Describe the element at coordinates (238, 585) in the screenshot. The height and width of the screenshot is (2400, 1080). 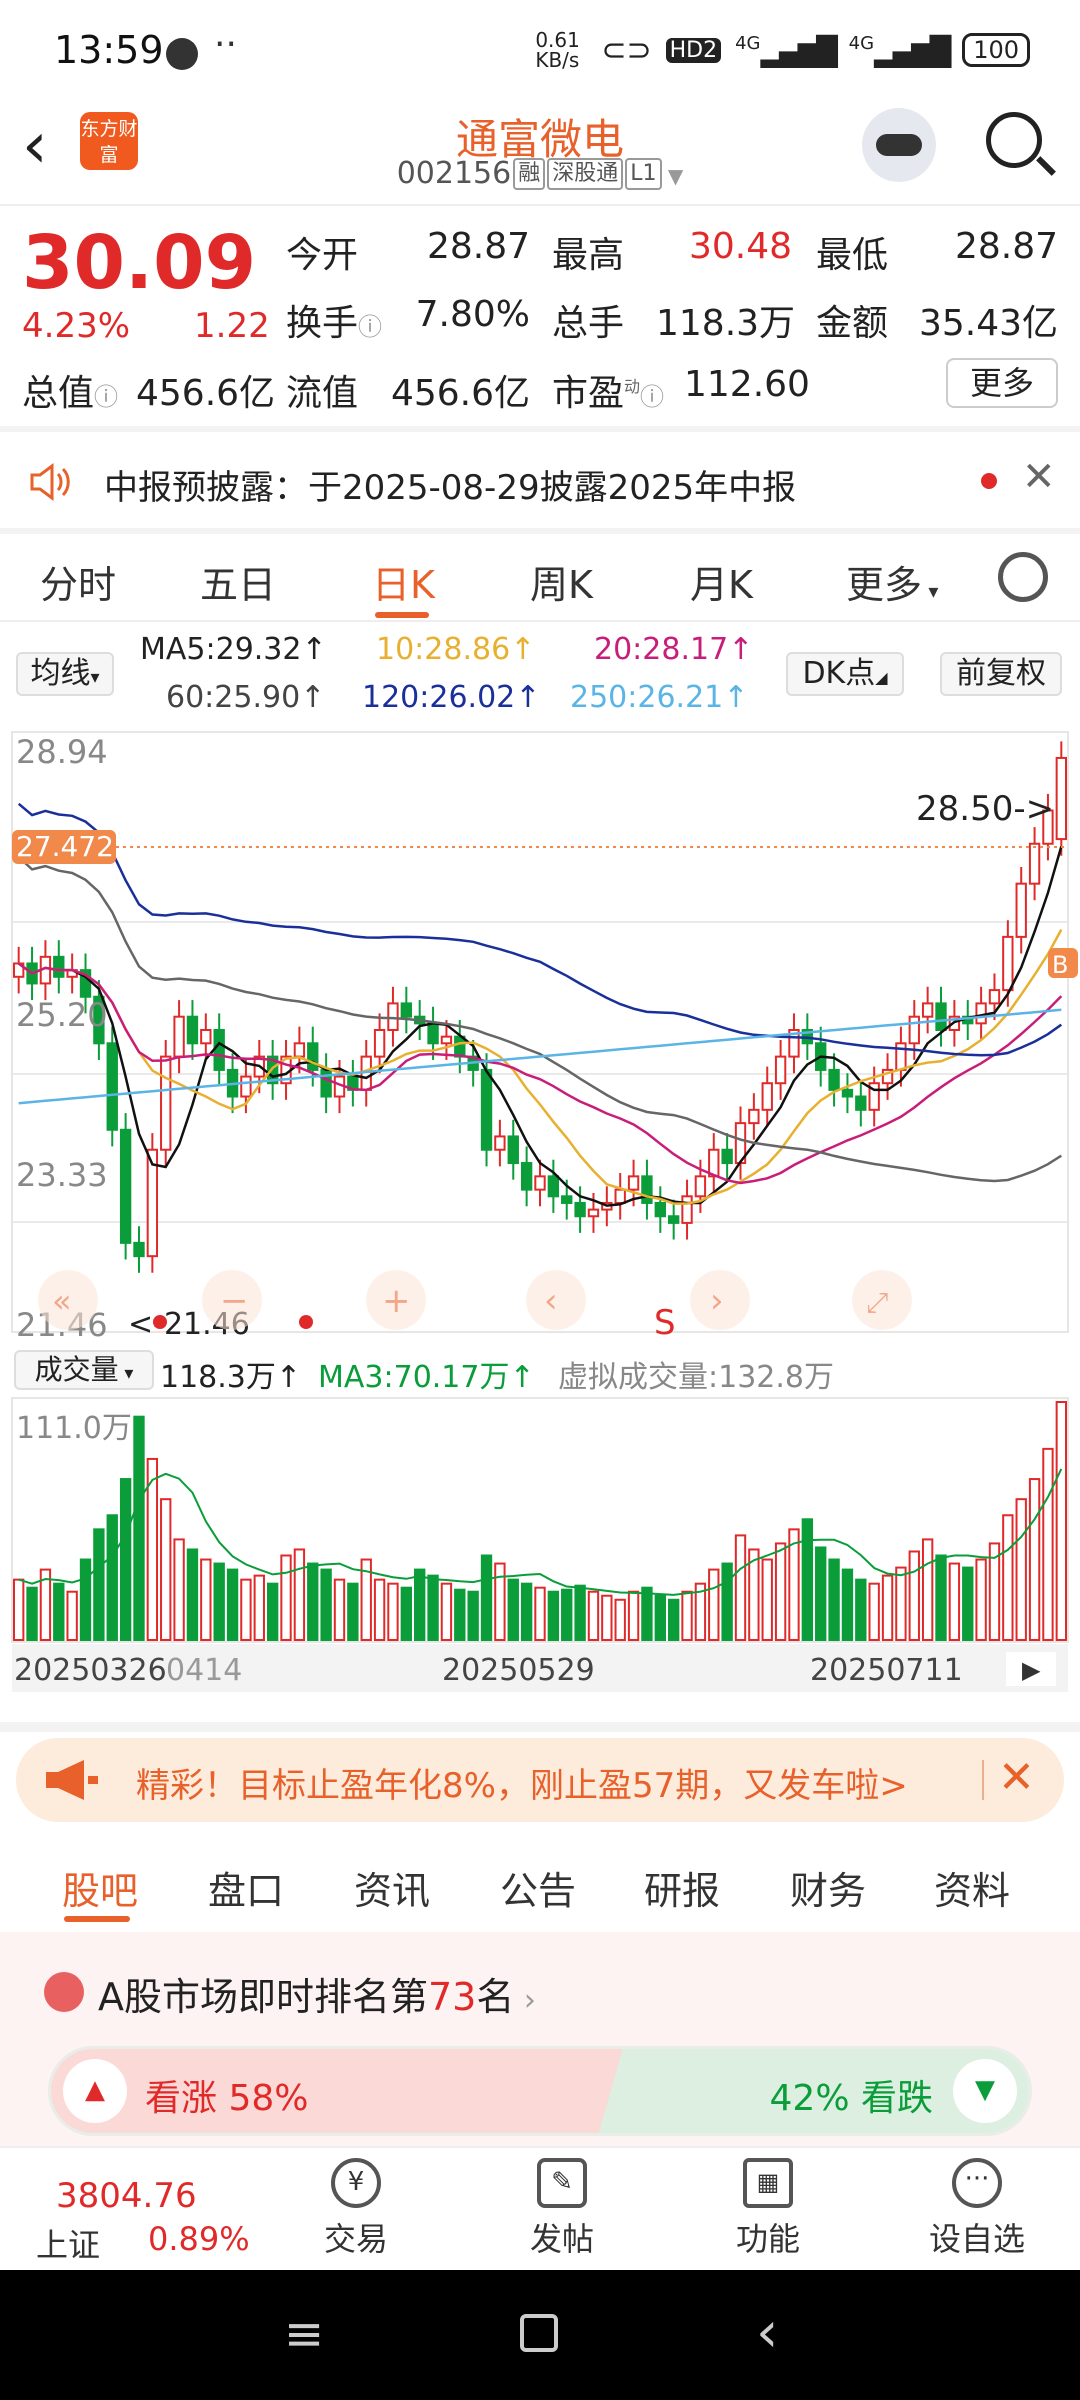
I see `tab-5day: 五日` at that location.